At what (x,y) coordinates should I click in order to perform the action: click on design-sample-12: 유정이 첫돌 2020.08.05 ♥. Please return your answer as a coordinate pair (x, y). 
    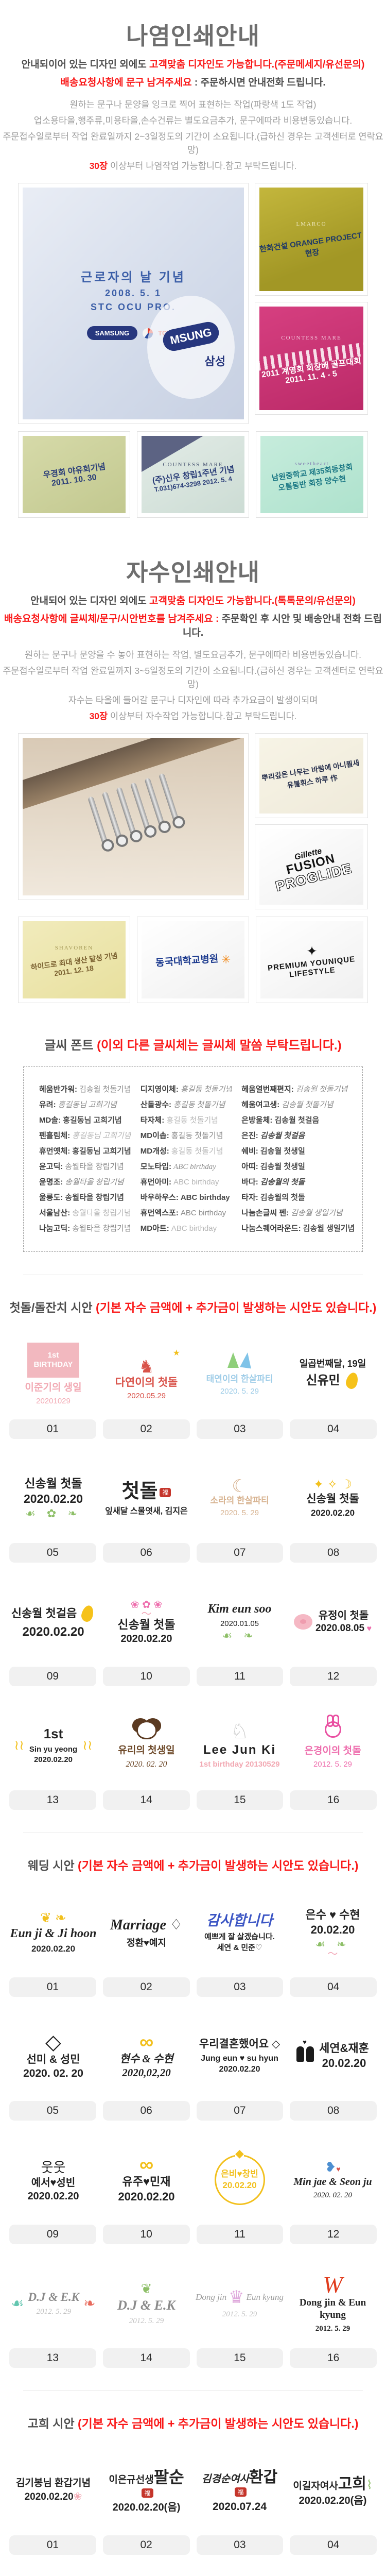
    Looking at the image, I should click on (333, 1621).